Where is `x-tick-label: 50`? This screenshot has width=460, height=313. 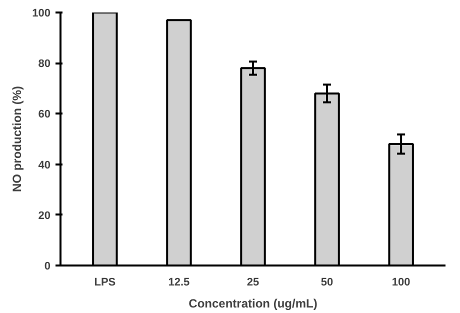 x-tick-label: 50 is located at coordinates (327, 282).